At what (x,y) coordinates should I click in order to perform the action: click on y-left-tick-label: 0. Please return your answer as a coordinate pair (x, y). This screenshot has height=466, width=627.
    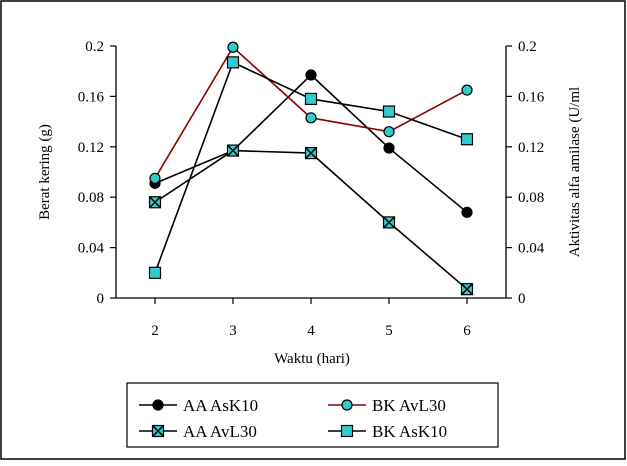
    Looking at the image, I should click on (101, 299).